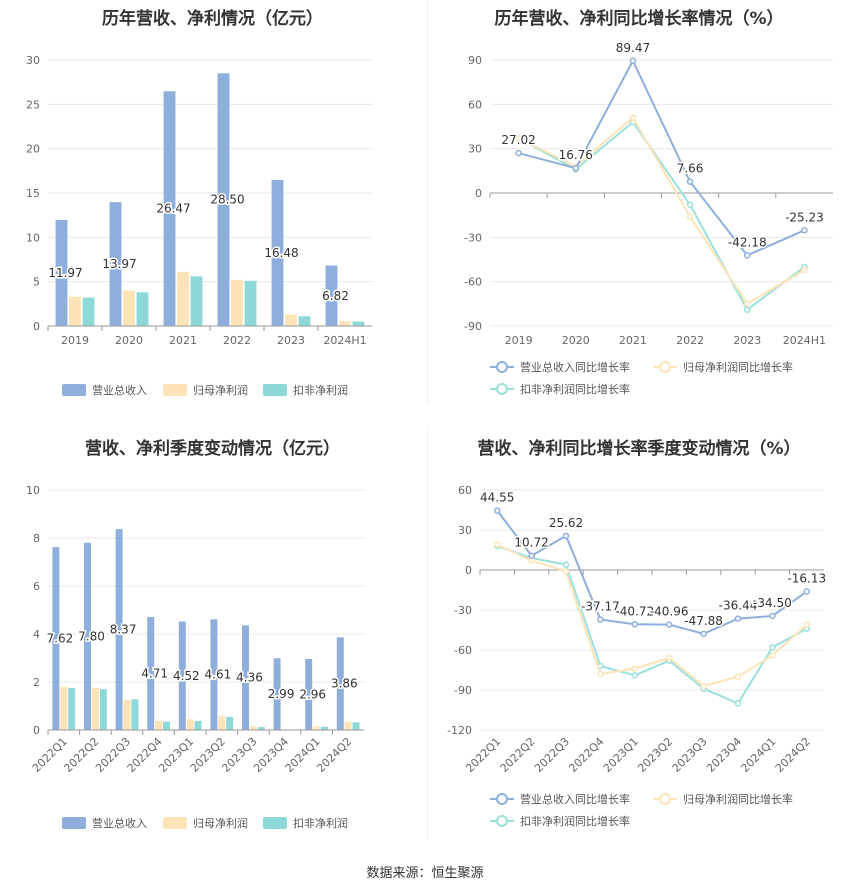 The width and height of the screenshot is (850, 891). What do you see at coordinates (249, 678) in the screenshot?
I see `data-label: 4.36` at bounding box center [249, 678].